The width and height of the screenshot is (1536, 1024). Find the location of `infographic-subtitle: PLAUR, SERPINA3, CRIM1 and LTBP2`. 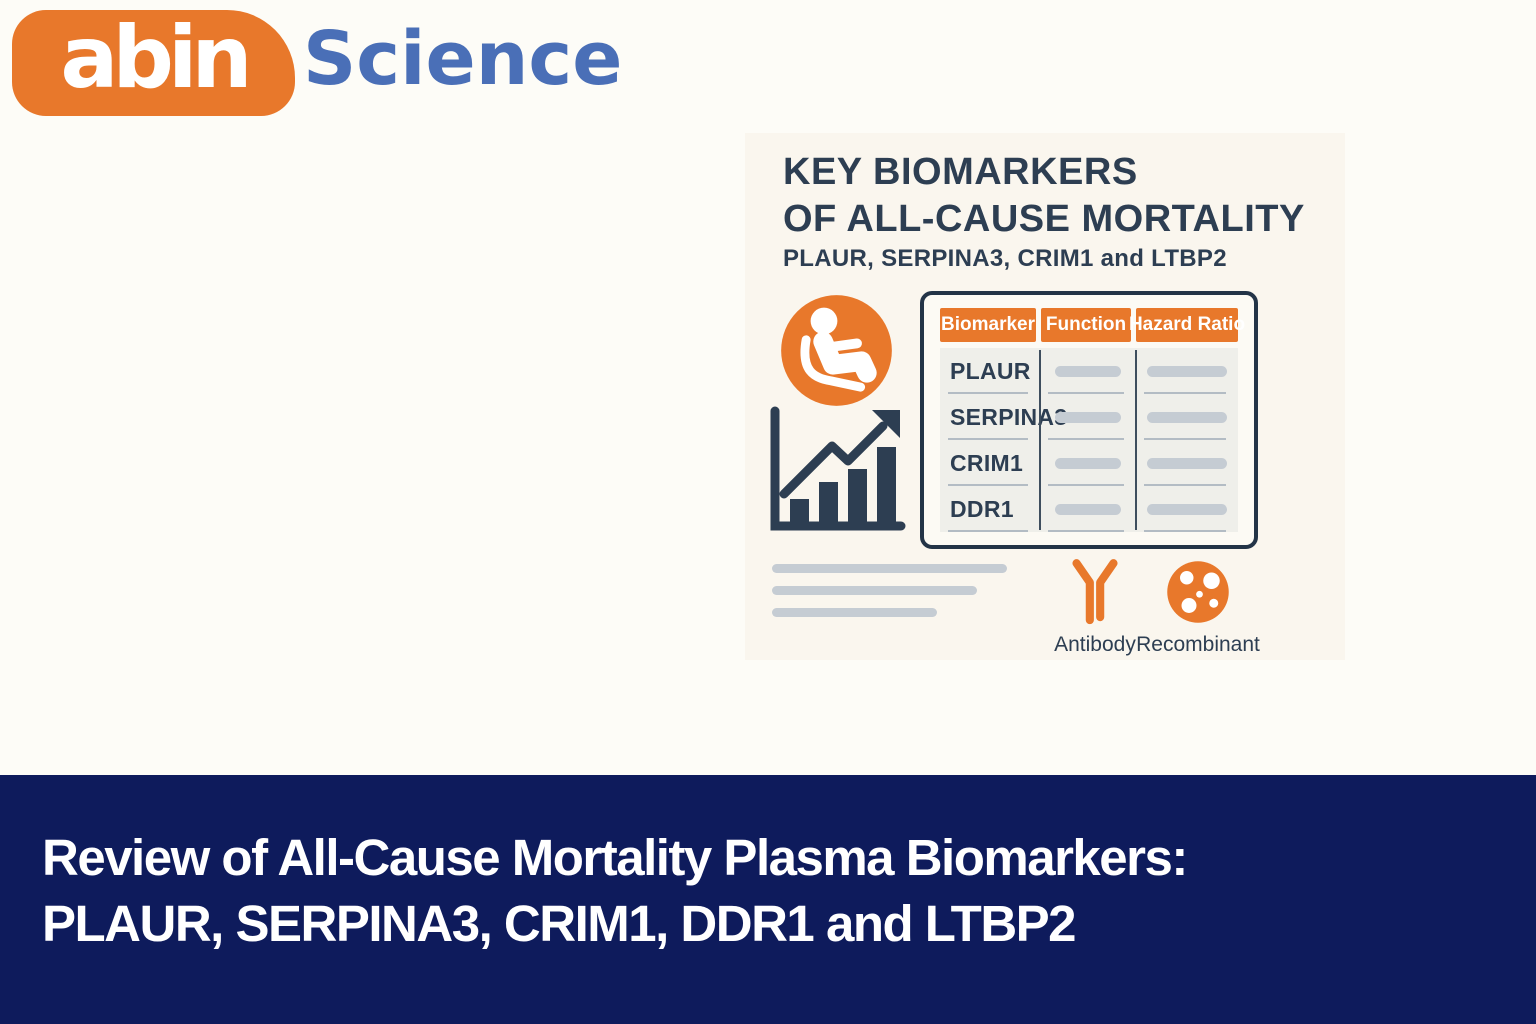

infographic-subtitle: PLAUR, SERPINA3, CRIM1 and LTBP2 is located at coordinates (1005, 258).